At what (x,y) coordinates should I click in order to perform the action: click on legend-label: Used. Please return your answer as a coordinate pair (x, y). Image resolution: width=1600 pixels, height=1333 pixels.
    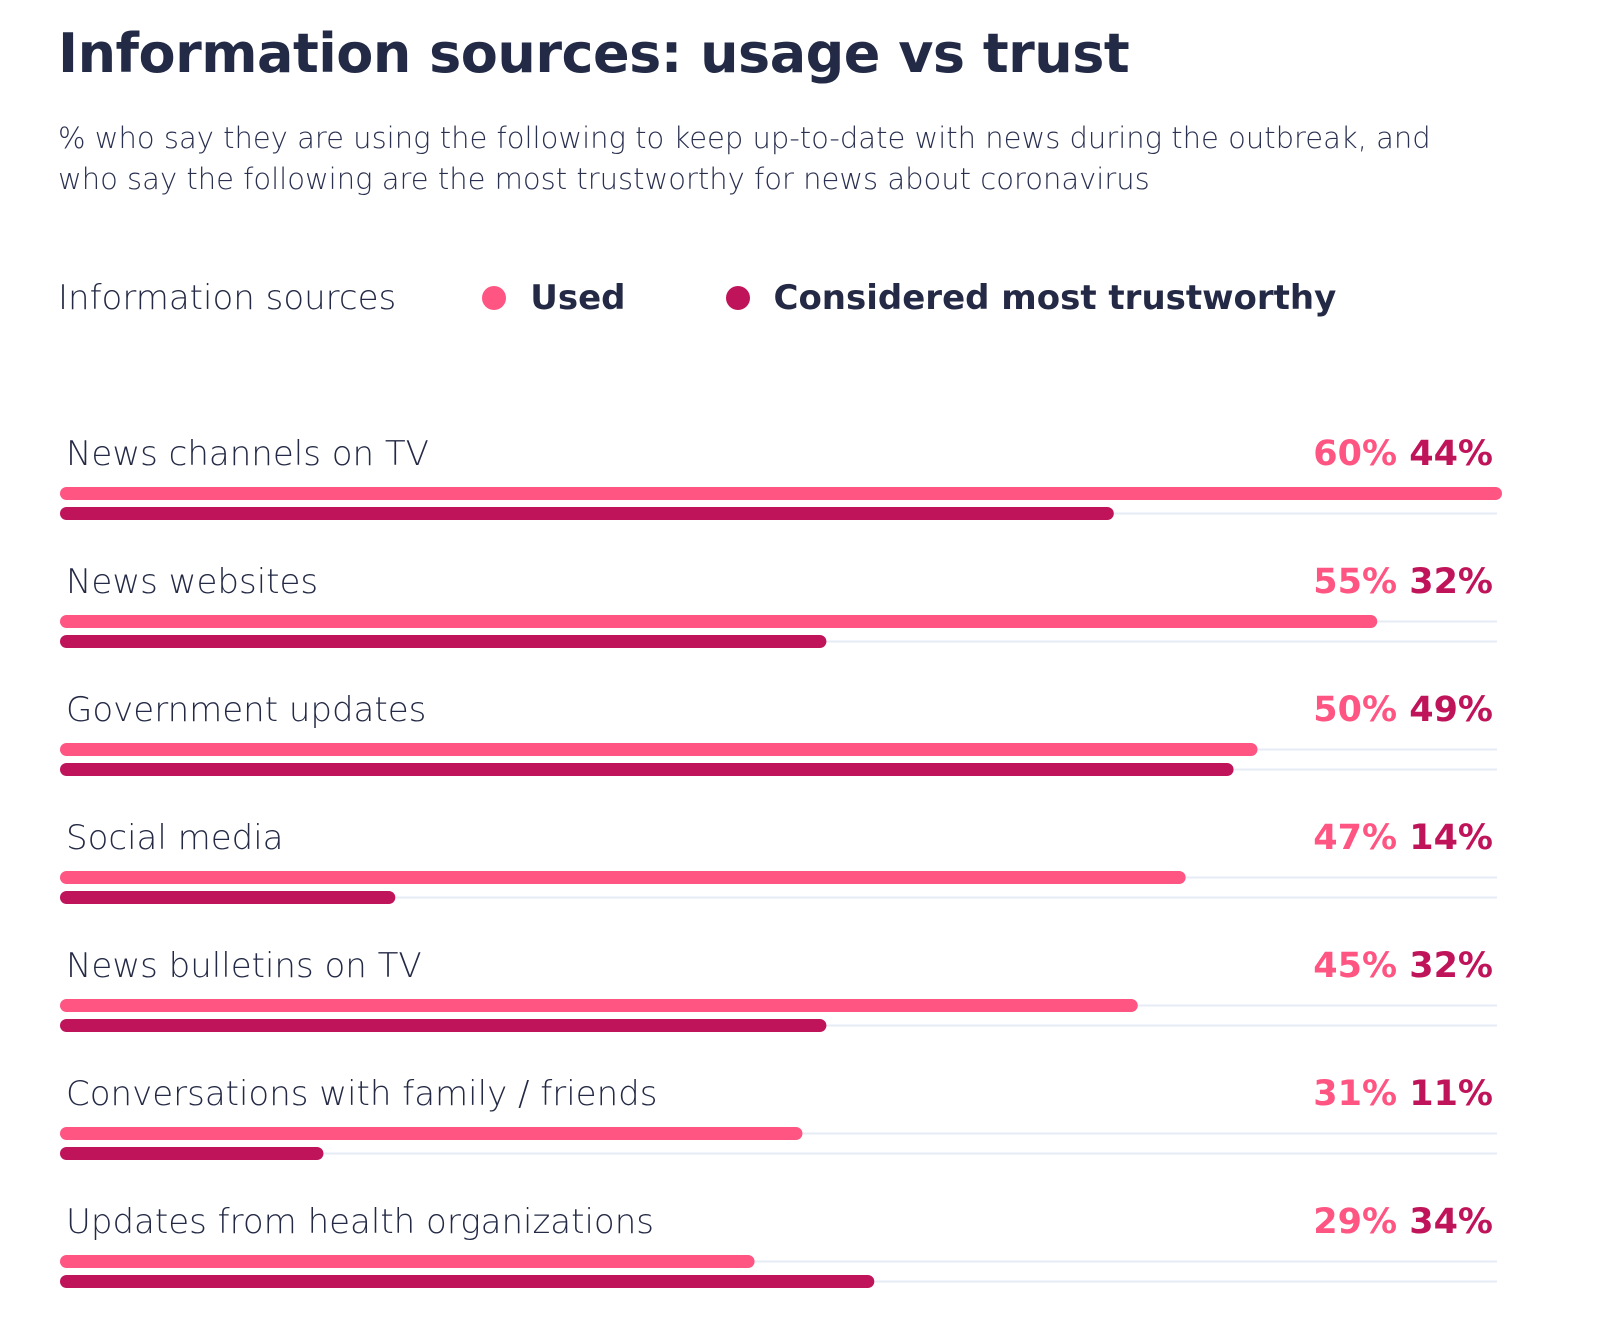
    Looking at the image, I should click on (578, 298).